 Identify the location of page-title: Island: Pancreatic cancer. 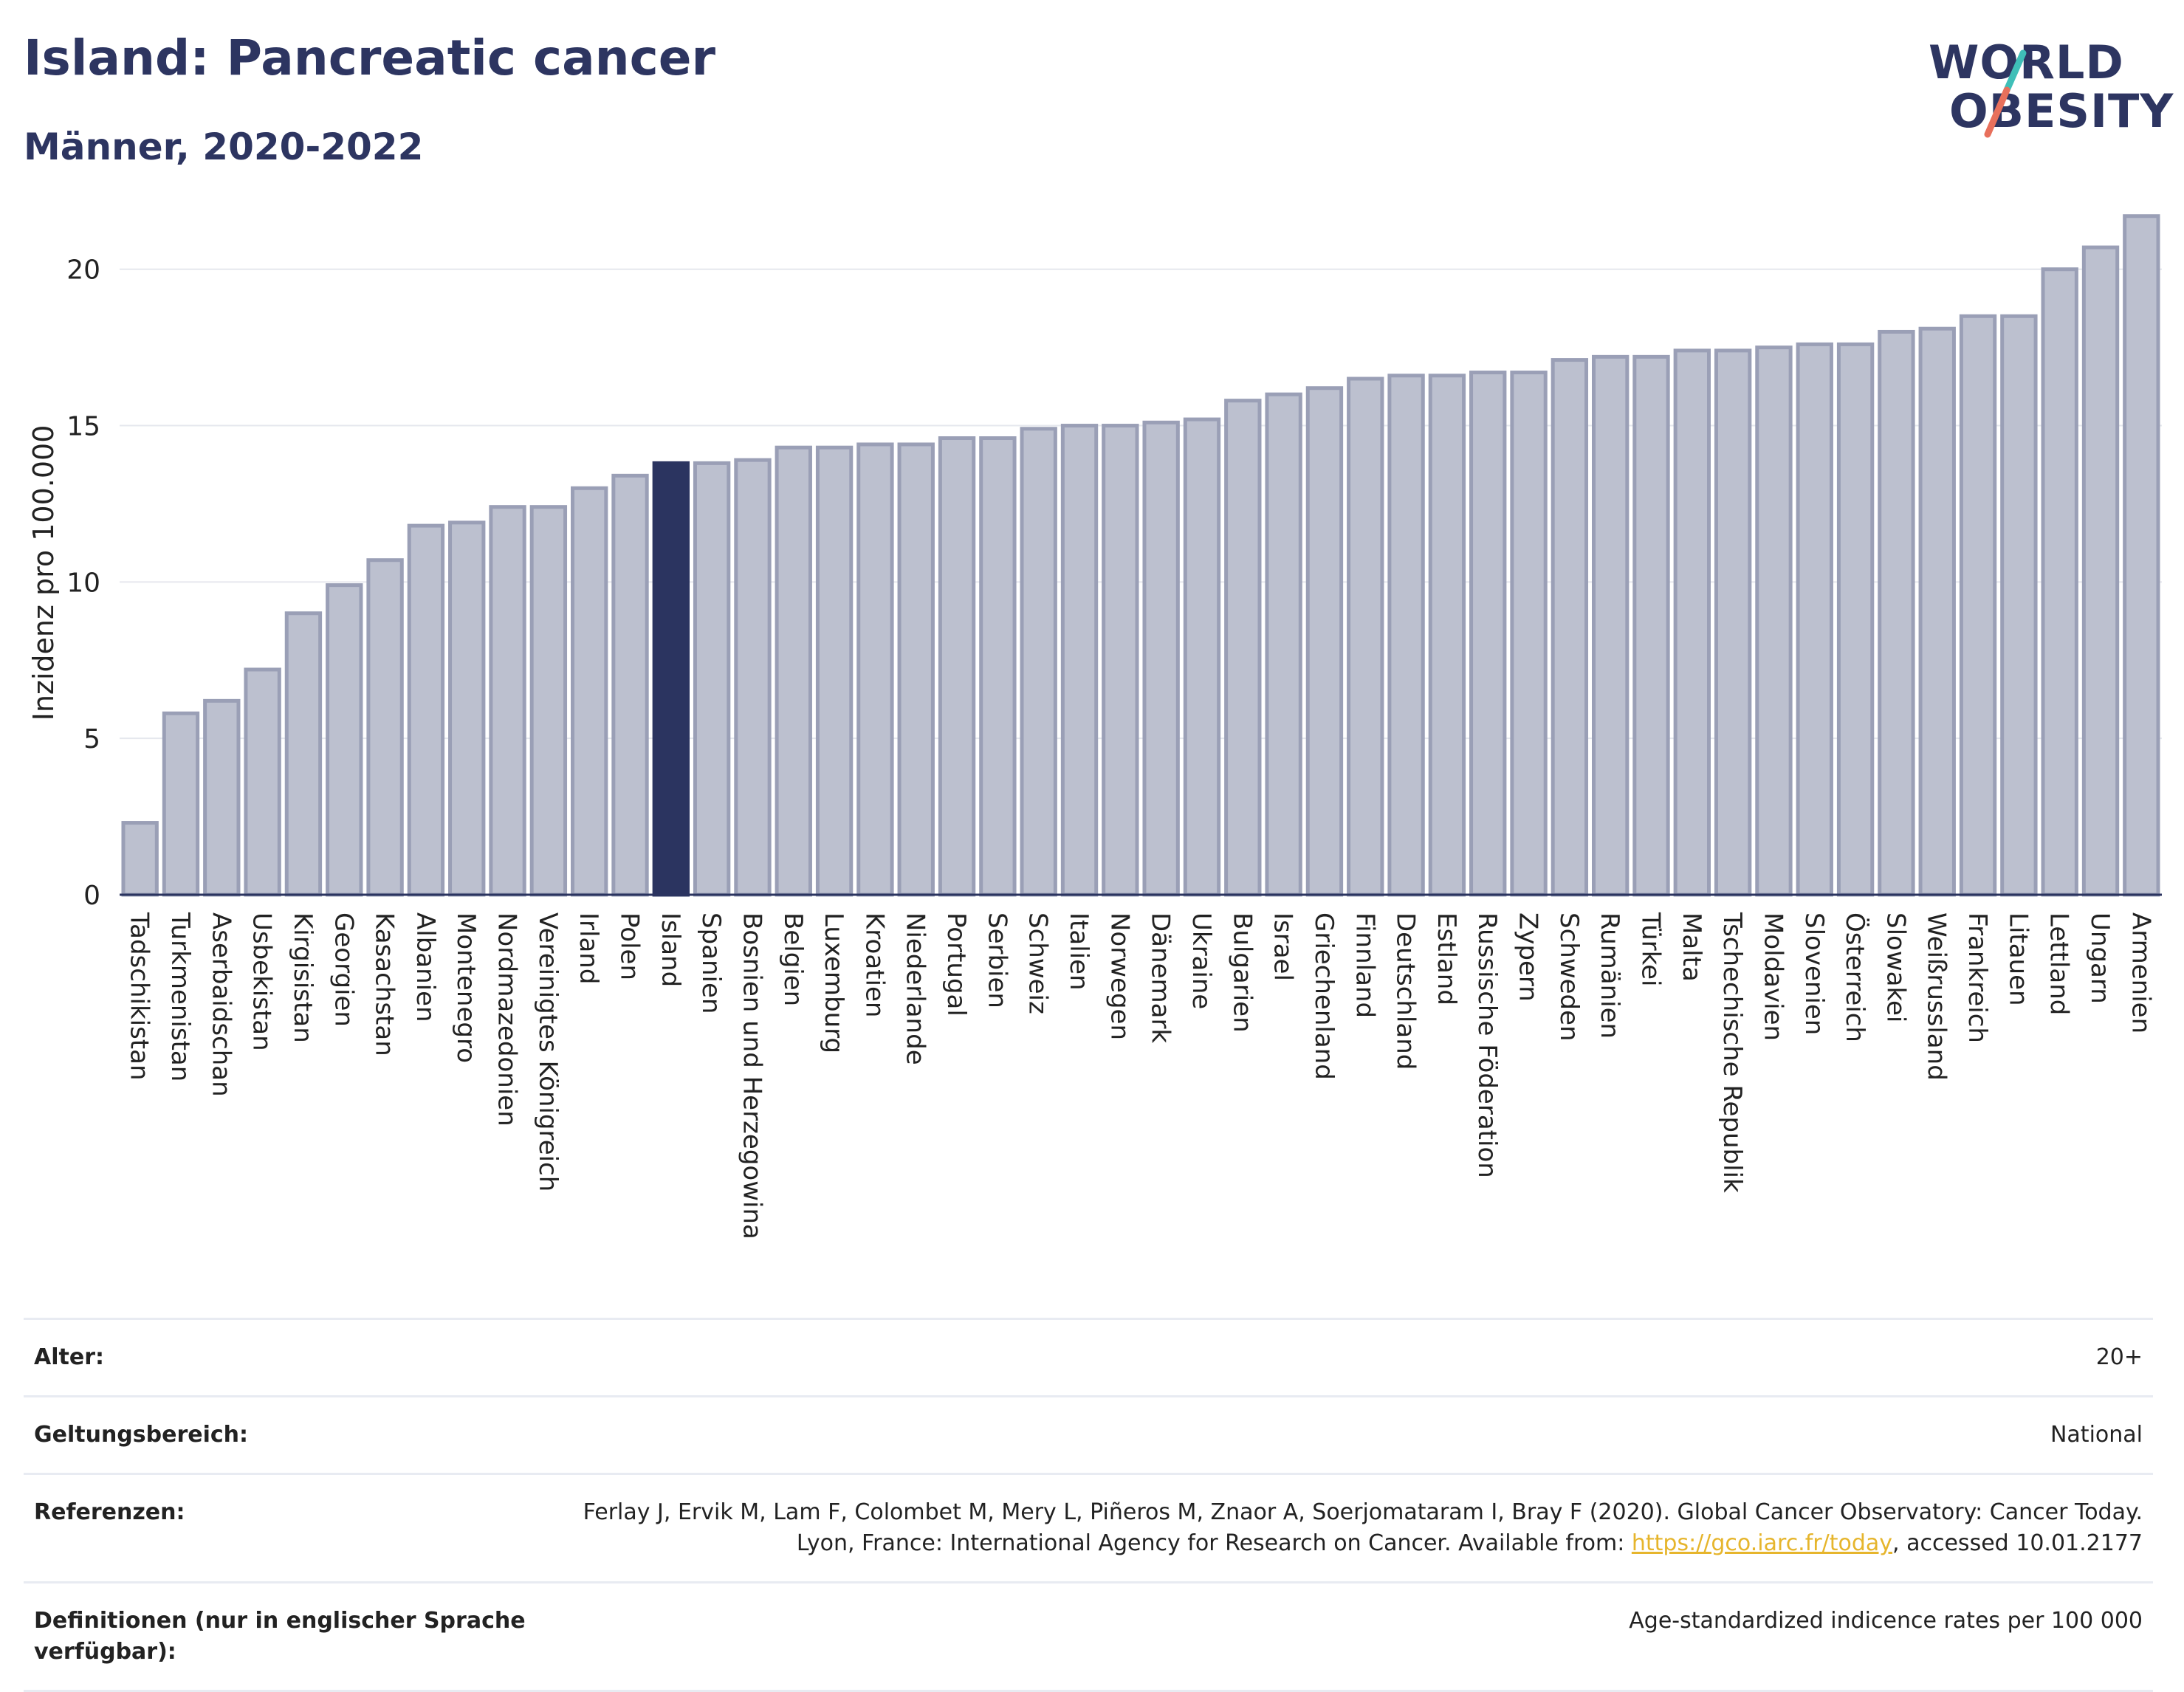
(370, 58).